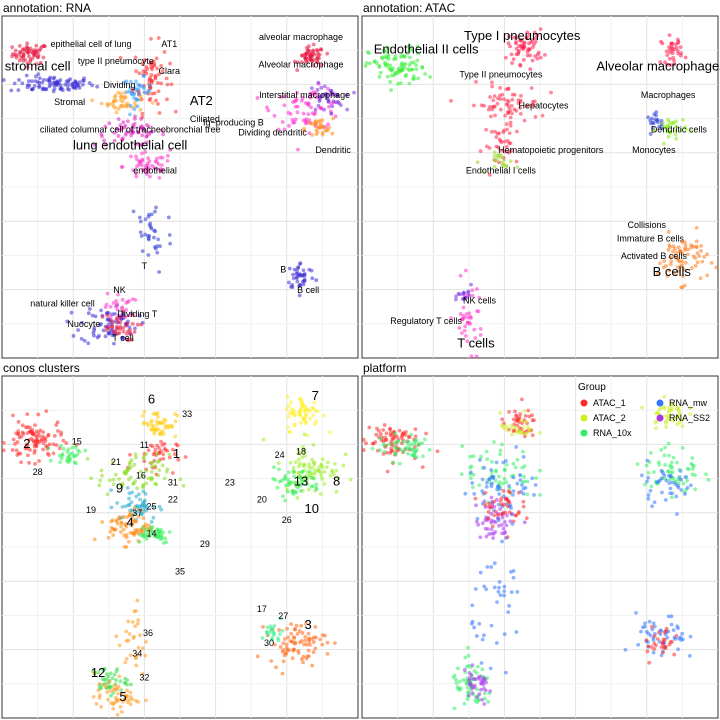 This screenshot has height=720, width=720. What do you see at coordinates (654, 150) in the screenshot?
I see `cluster-label: Monocytes` at bounding box center [654, 150].